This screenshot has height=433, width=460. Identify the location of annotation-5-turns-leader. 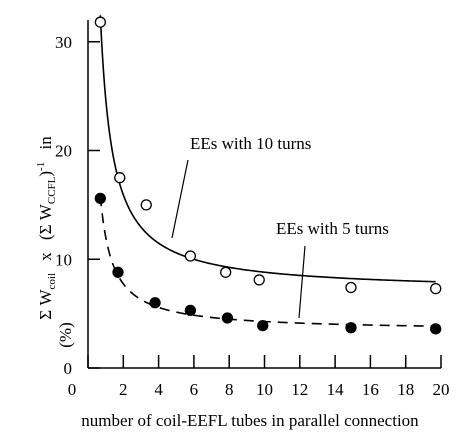
(302, 282).